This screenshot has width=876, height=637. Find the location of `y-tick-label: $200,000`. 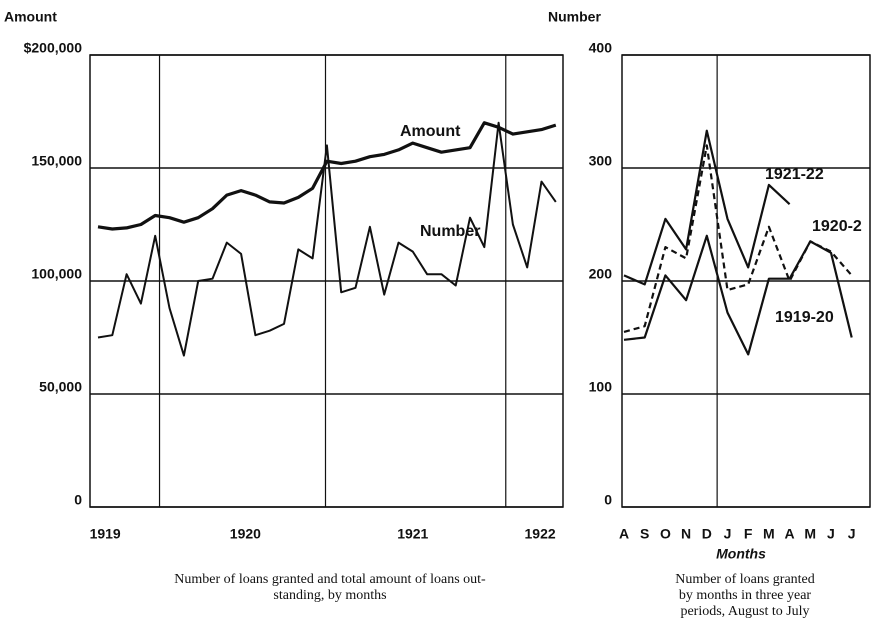

y-tick-label: $200,000 is located at coordinates (53, 48).